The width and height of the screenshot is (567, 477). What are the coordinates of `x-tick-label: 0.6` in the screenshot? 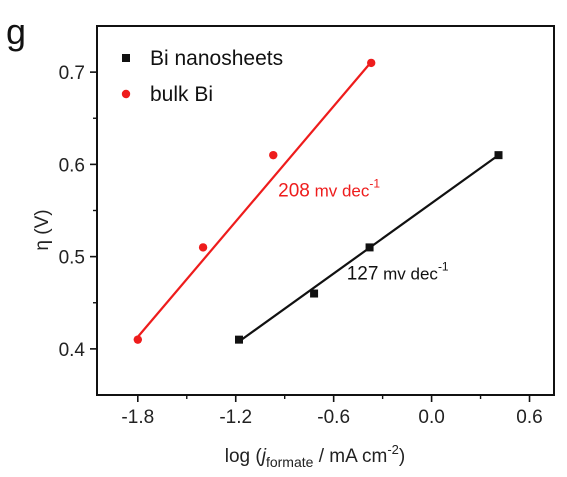 It's located at (529, 417).